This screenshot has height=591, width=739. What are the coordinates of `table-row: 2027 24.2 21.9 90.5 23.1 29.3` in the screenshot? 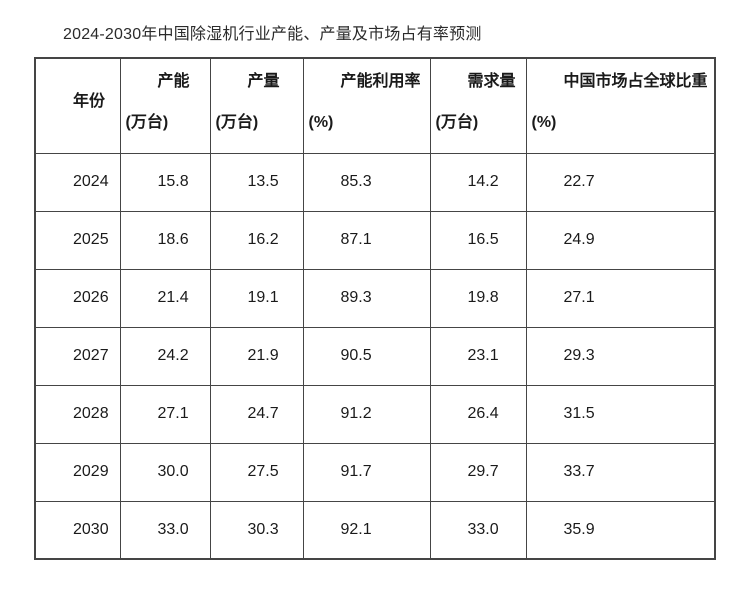 It's located at (375, 356).